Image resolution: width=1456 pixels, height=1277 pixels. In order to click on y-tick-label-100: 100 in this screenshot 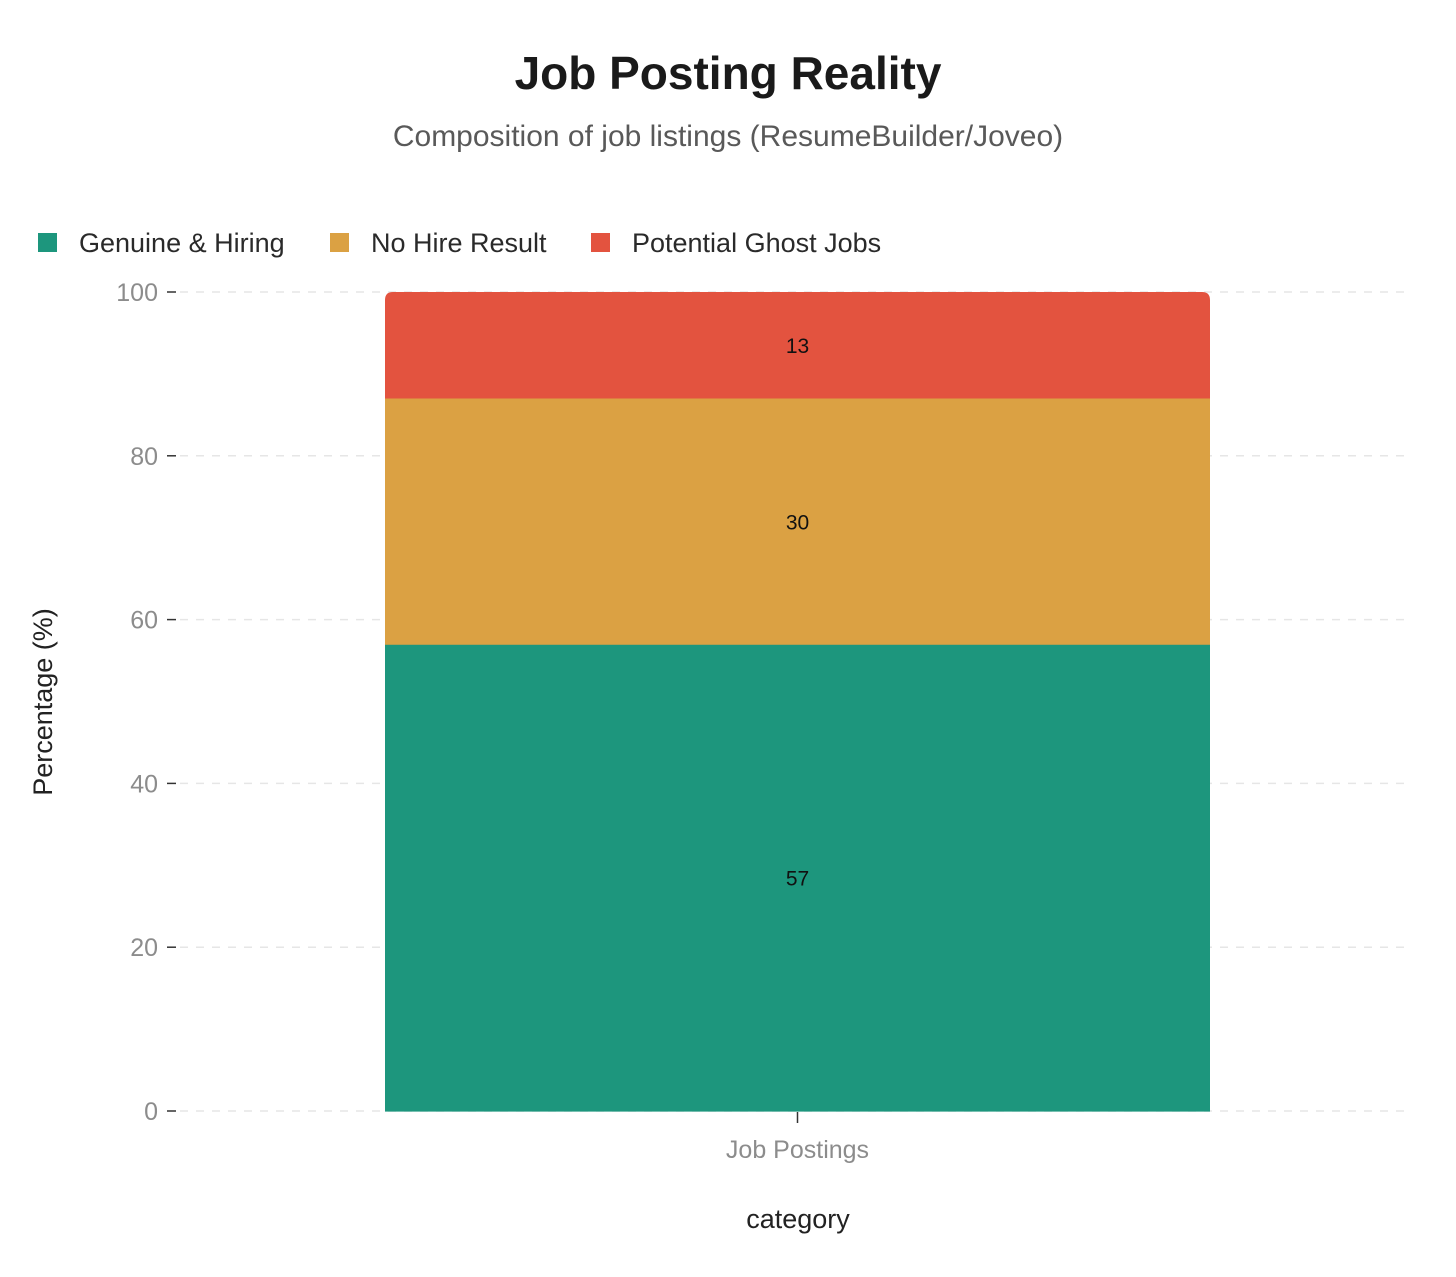, I will do `click(137, 293)`.